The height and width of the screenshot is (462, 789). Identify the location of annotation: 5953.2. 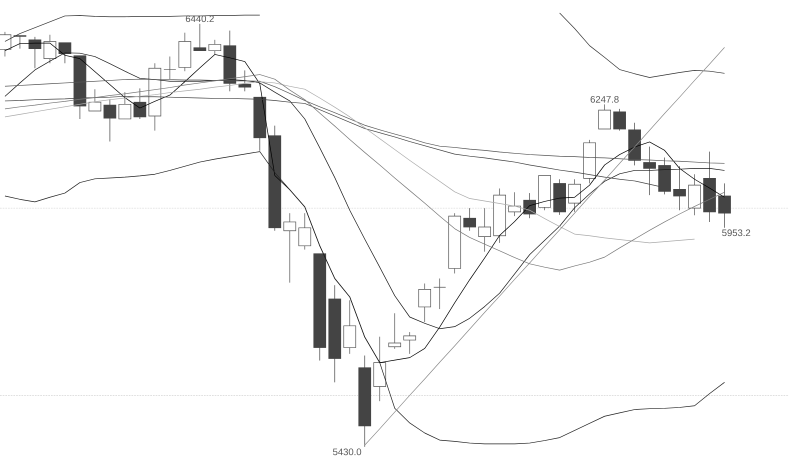
(736, 232).